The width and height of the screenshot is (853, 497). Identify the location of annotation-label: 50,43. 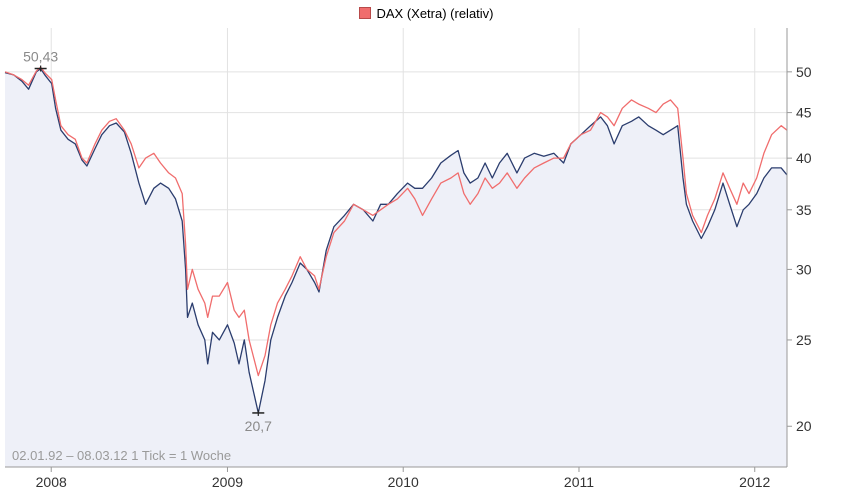
(40, 57).